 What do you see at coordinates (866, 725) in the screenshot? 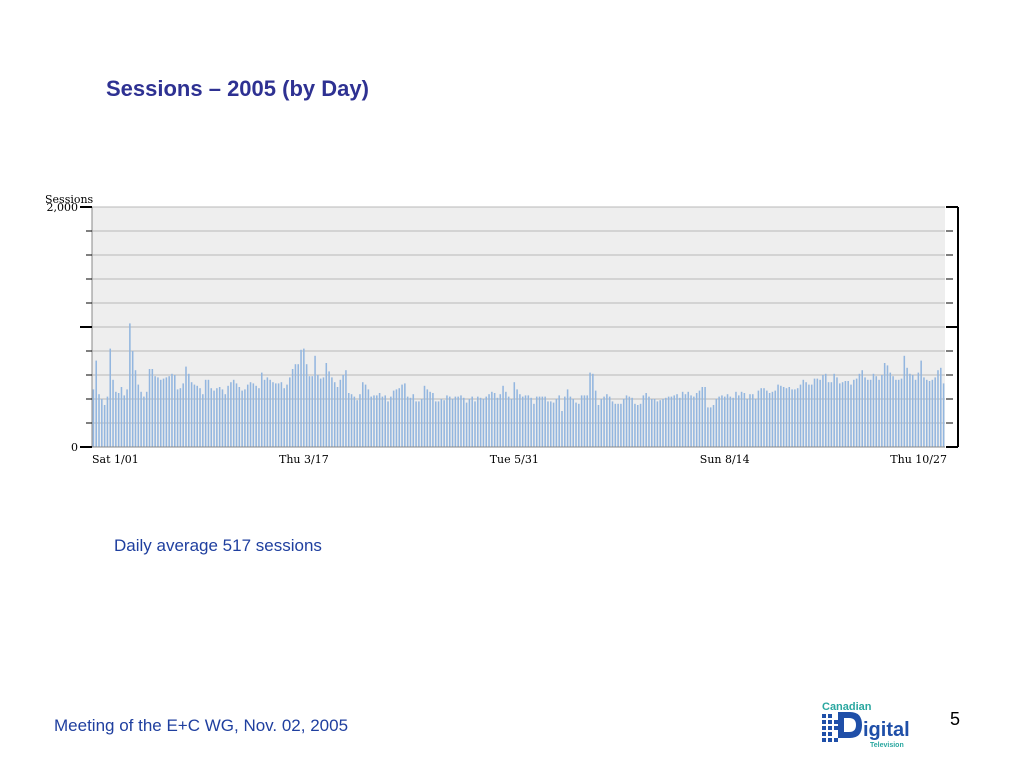
I see `canadian-digital-television-logo: Canadian igital Television` at bounding box center [866, 725].